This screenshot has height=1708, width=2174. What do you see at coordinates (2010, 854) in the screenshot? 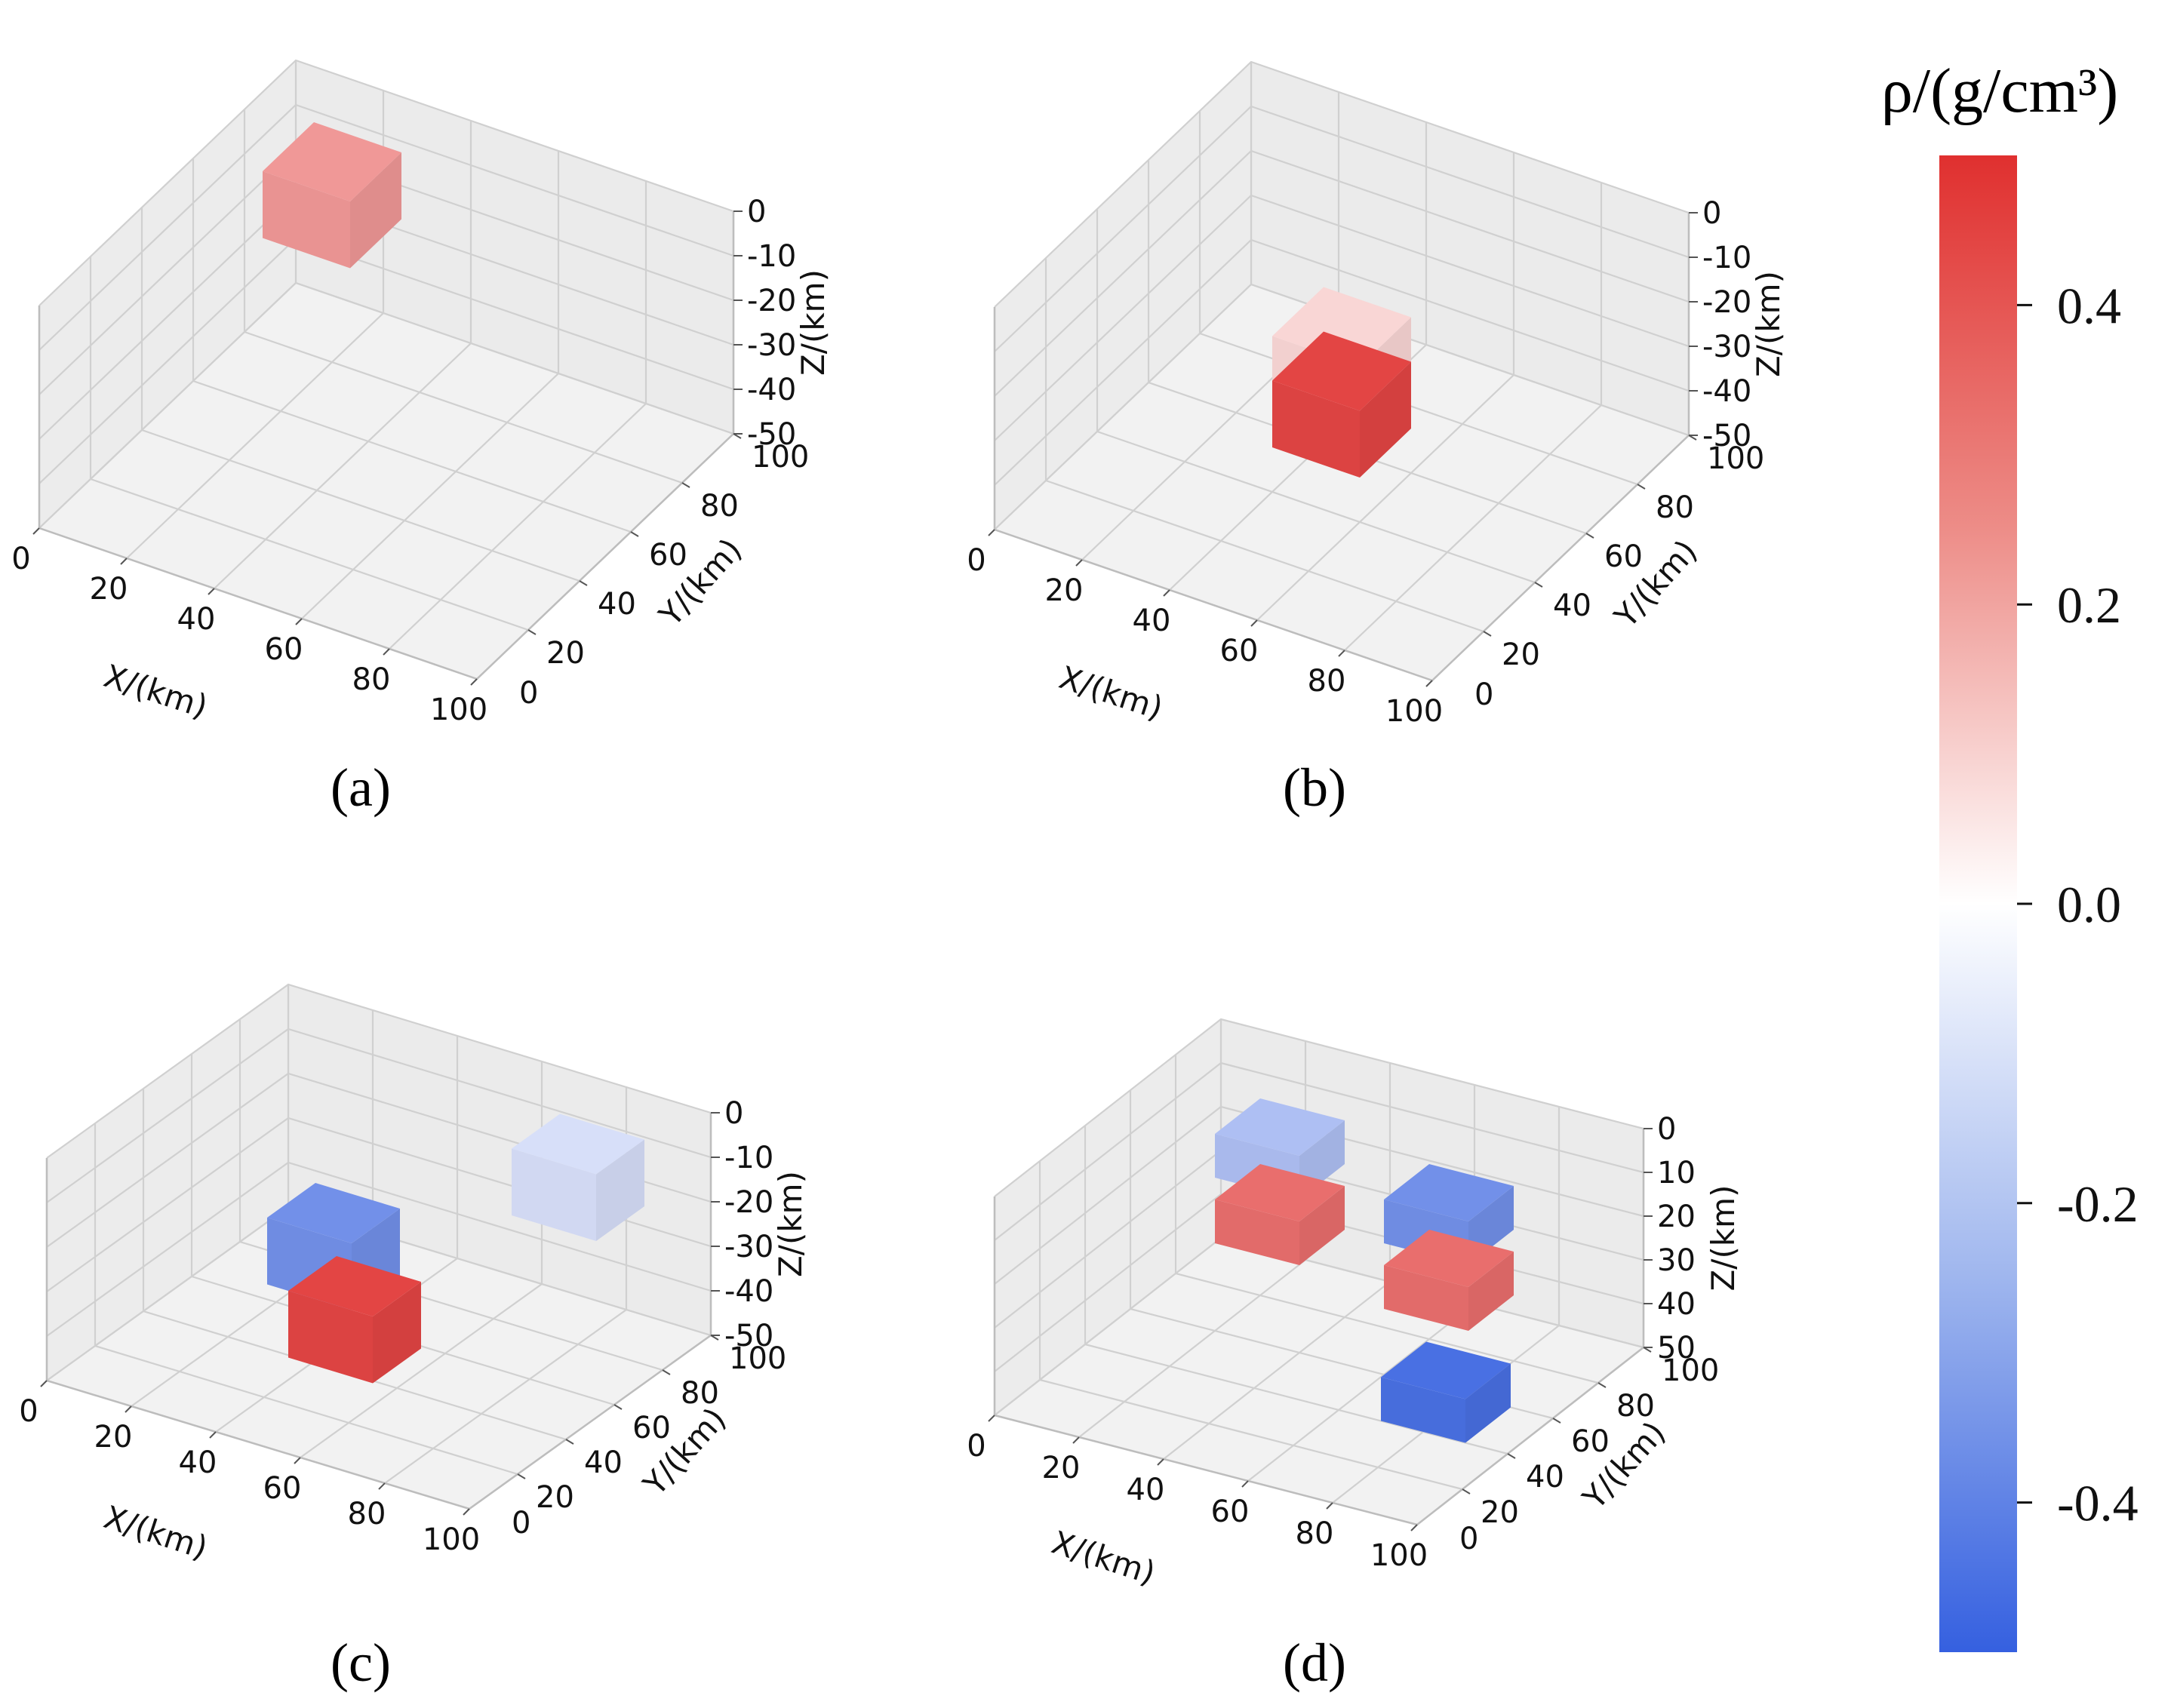
I see `colorbar: ρ/(g/cm³) 0.4 0.2 0.0 -0.2 -0.4` at bounding box center [2010, 854].